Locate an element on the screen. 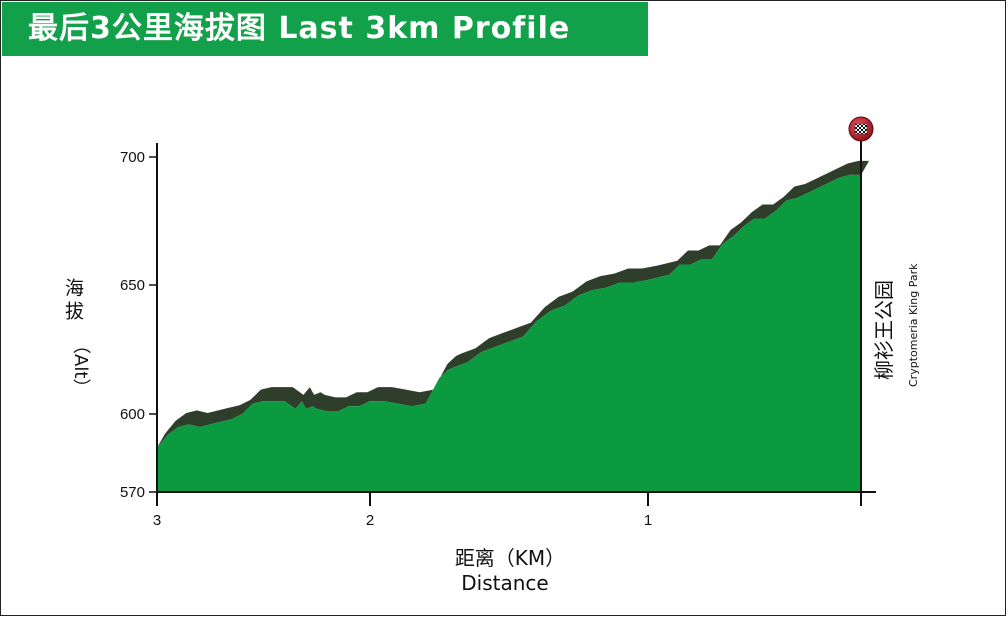  x-axis-label-en: Distance is located at coordinates (504, 583).